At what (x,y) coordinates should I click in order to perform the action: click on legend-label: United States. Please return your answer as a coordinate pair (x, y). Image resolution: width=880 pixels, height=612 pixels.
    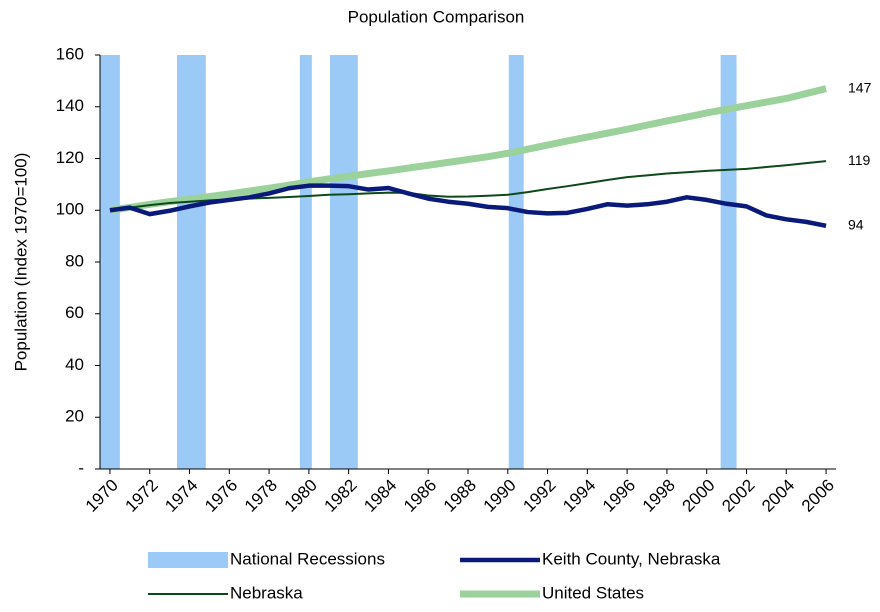
    Looking at the image, I should click on (593, 592).